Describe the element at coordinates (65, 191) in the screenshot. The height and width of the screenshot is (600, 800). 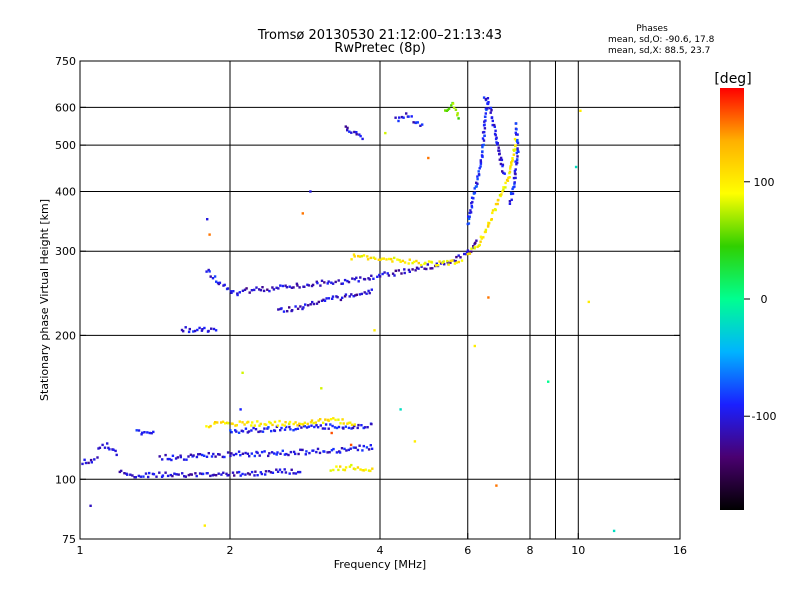
I see `y-tick-label: 400` at that location.